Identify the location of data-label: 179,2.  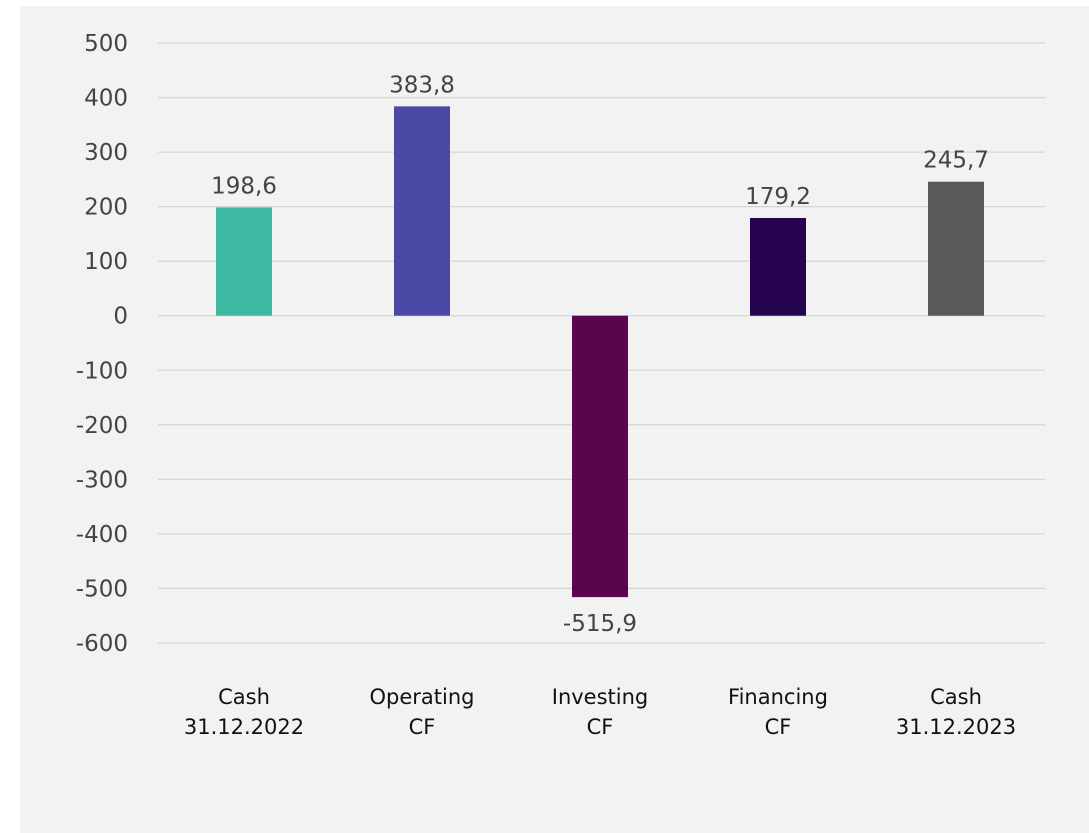
(778, 197).